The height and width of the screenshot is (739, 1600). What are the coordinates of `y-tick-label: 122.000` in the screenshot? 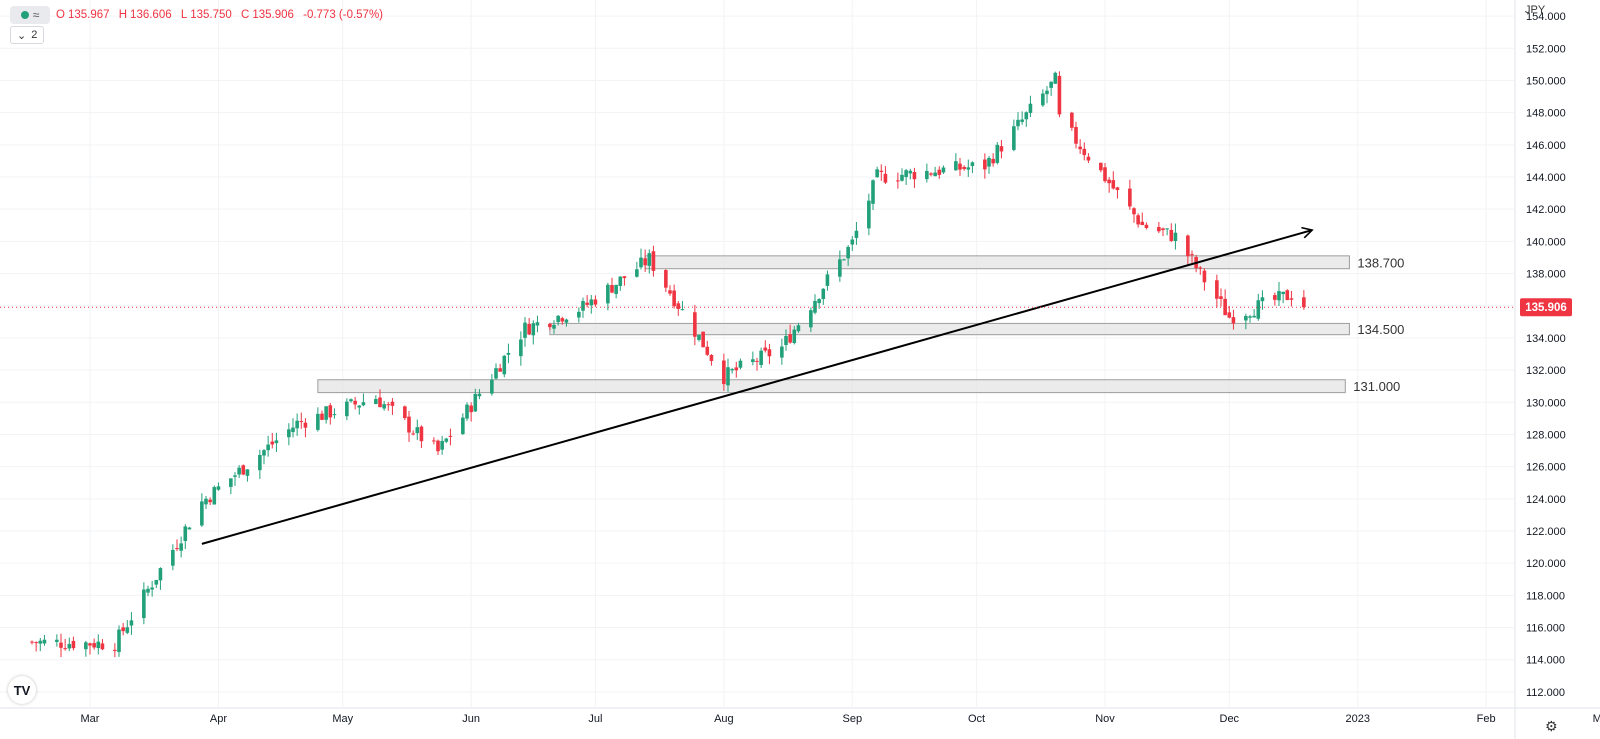 It's located at (1546, 532).